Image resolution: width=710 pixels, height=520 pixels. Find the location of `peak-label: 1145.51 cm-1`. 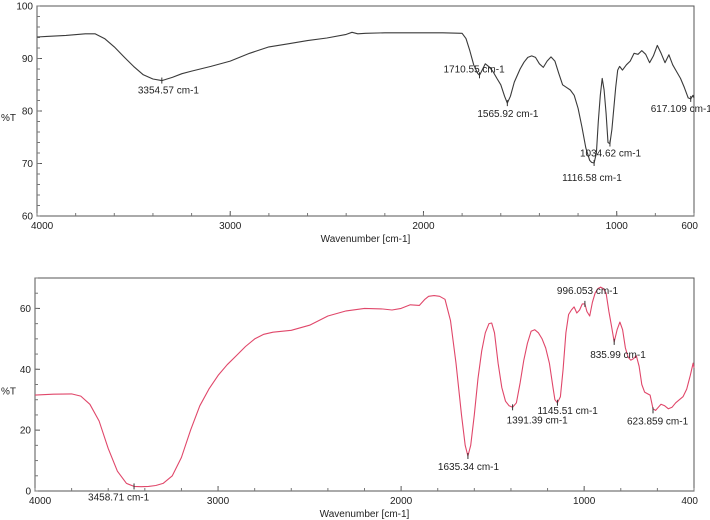

peak-label: 1145.51 cm-1 is located at coordinates (567, 411).